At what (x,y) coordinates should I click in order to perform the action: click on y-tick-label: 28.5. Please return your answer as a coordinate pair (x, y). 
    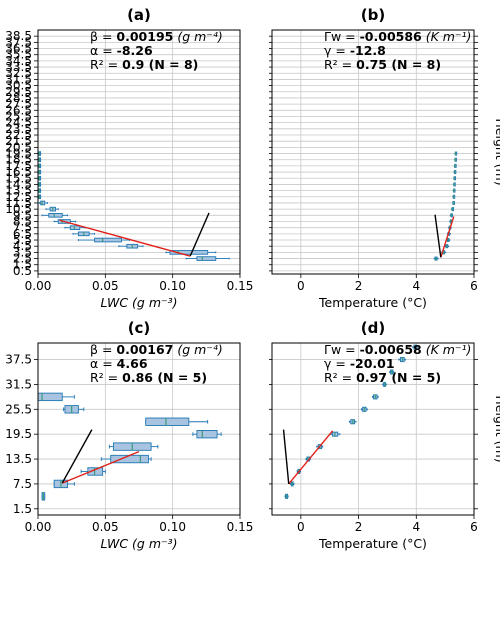
    Looking at the image, I should click on (18, 98).